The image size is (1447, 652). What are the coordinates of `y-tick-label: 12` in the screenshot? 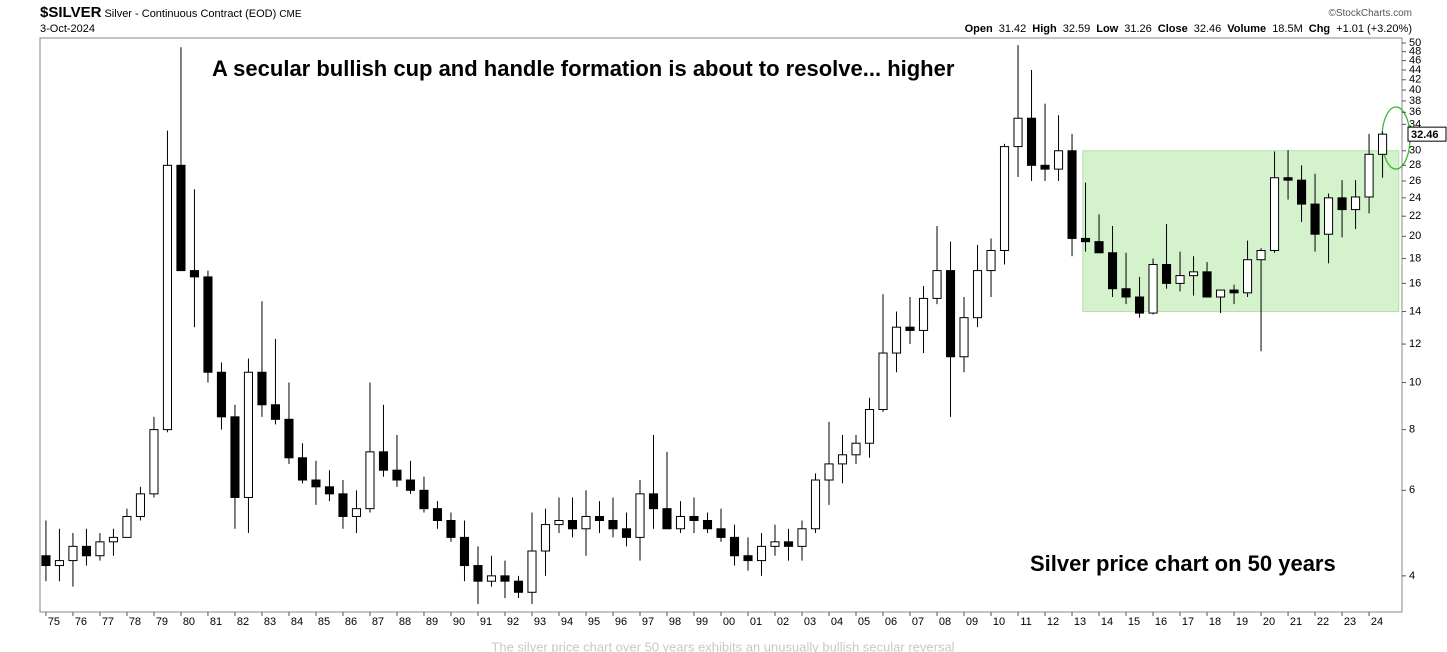 It's located at (1415, 344).